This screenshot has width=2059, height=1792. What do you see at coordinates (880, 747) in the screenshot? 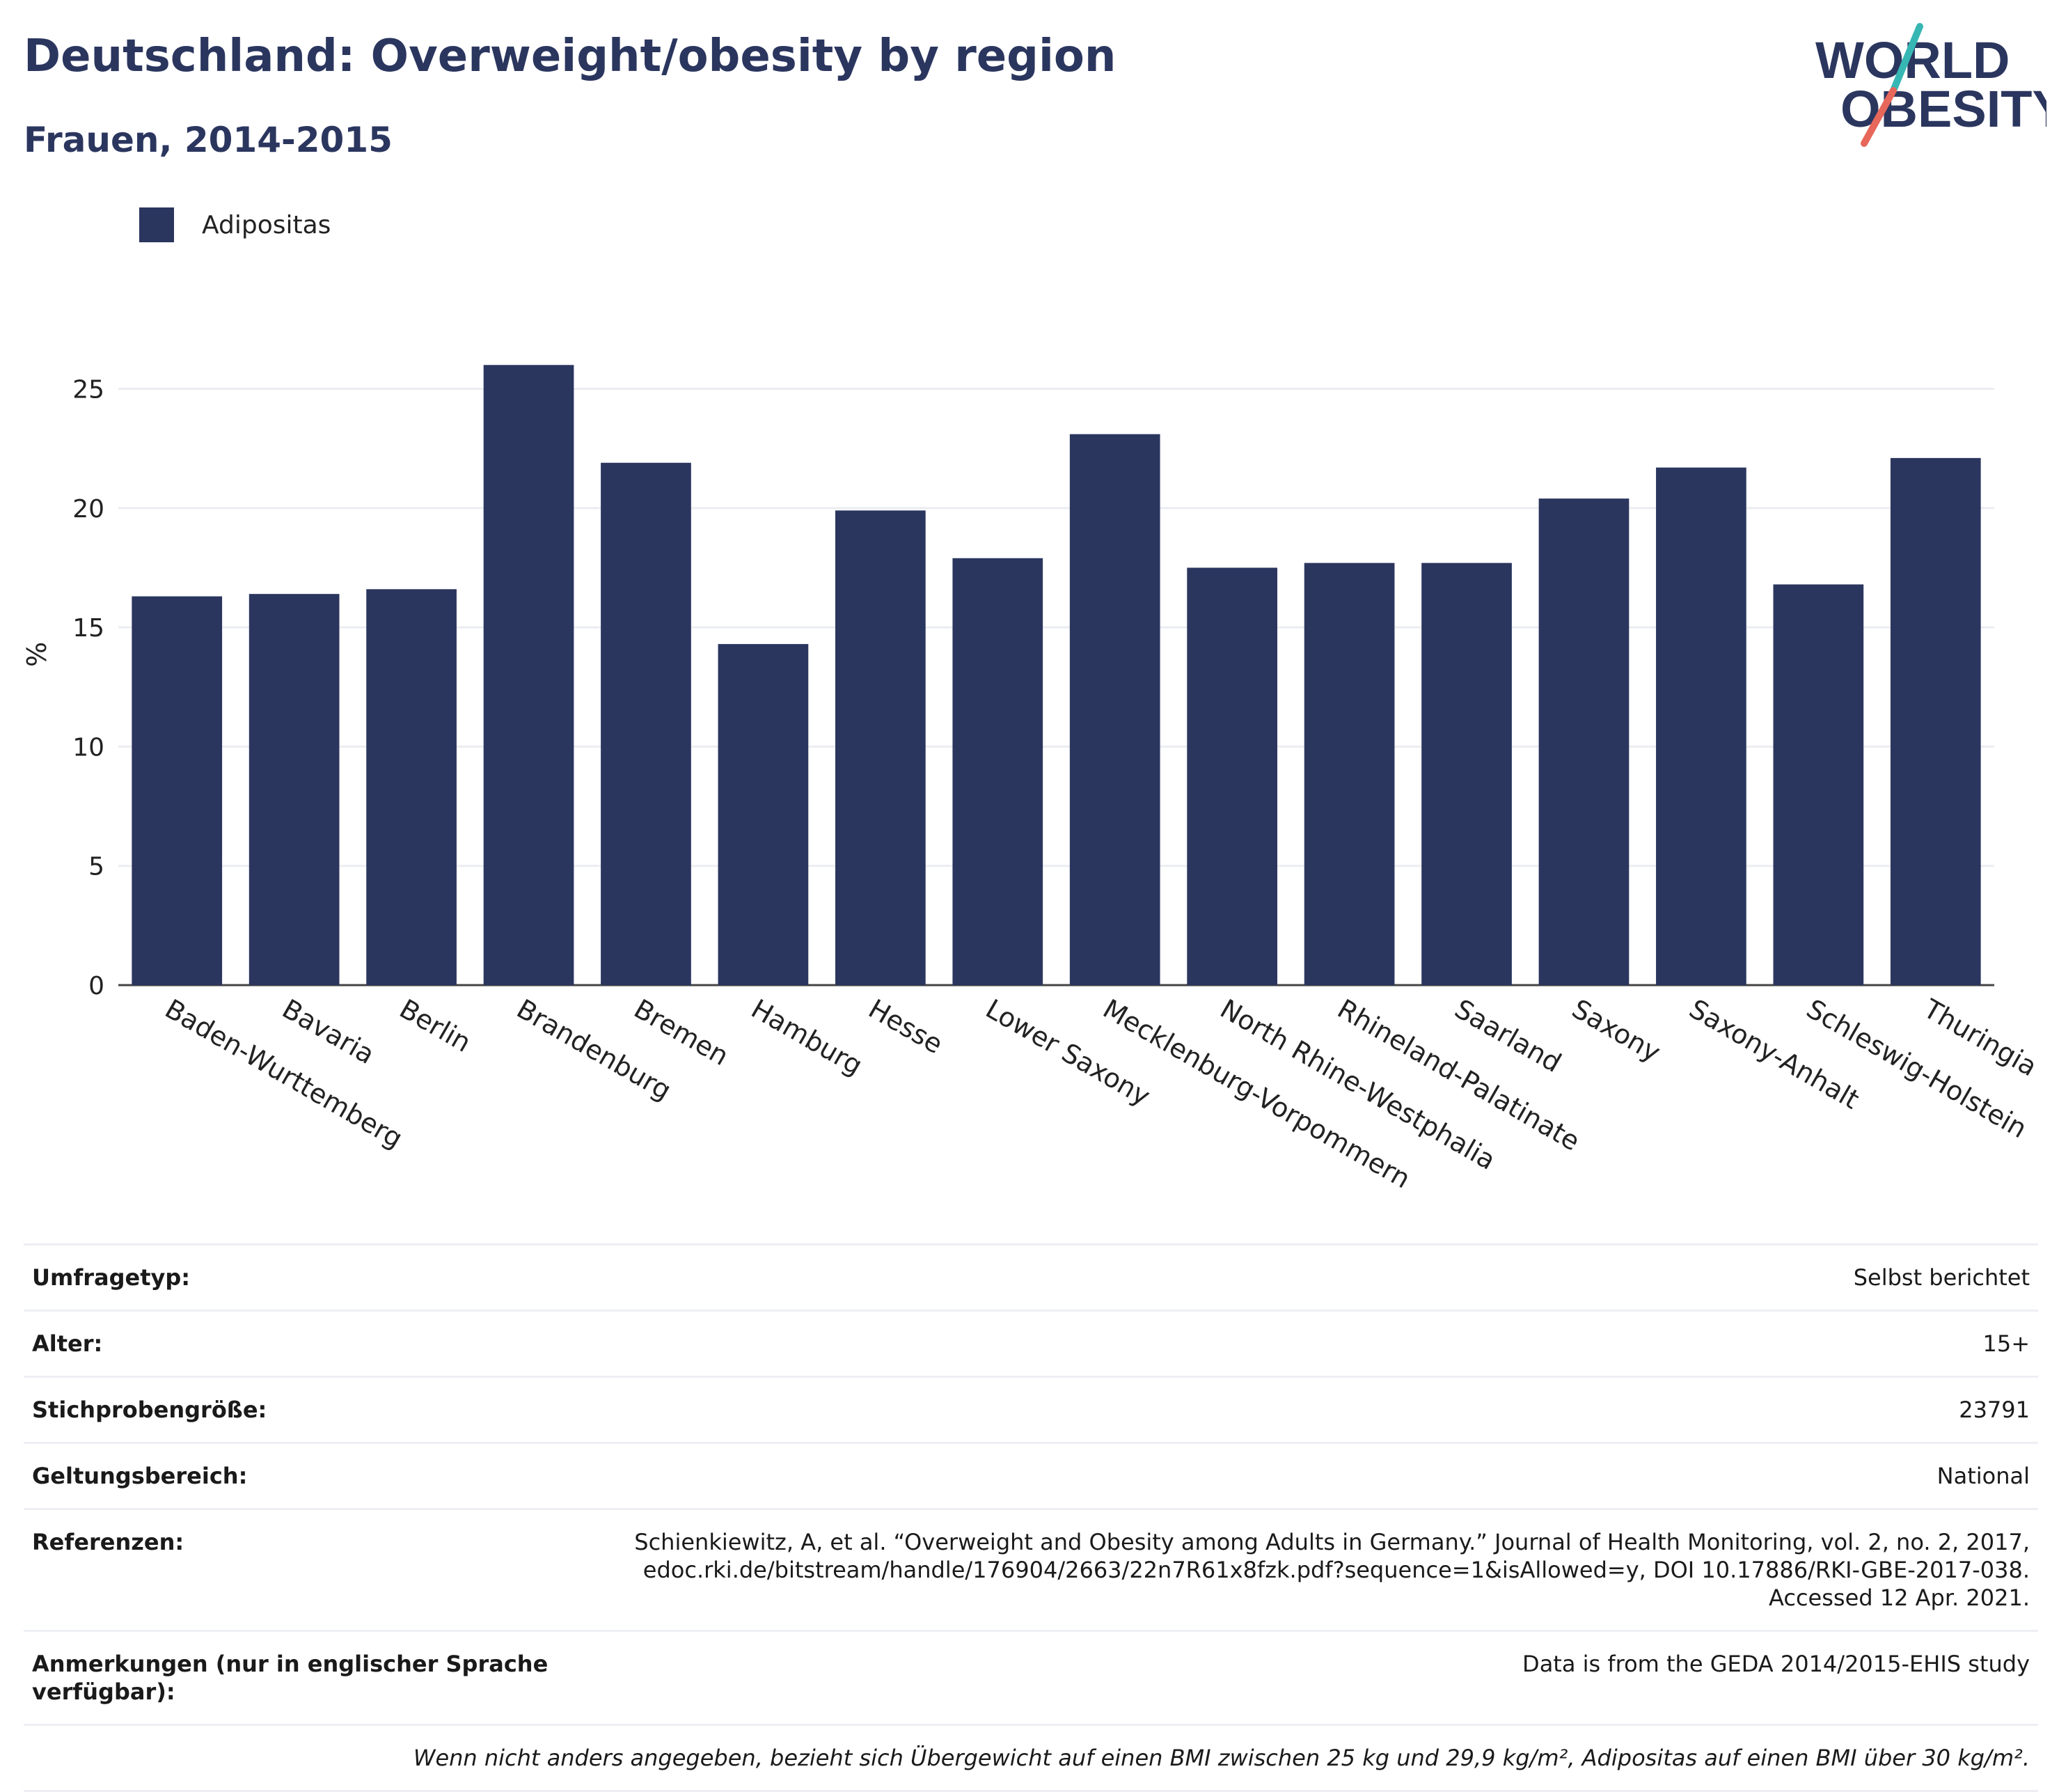
I see `bar-hesse` at bounding box center [880, 747].